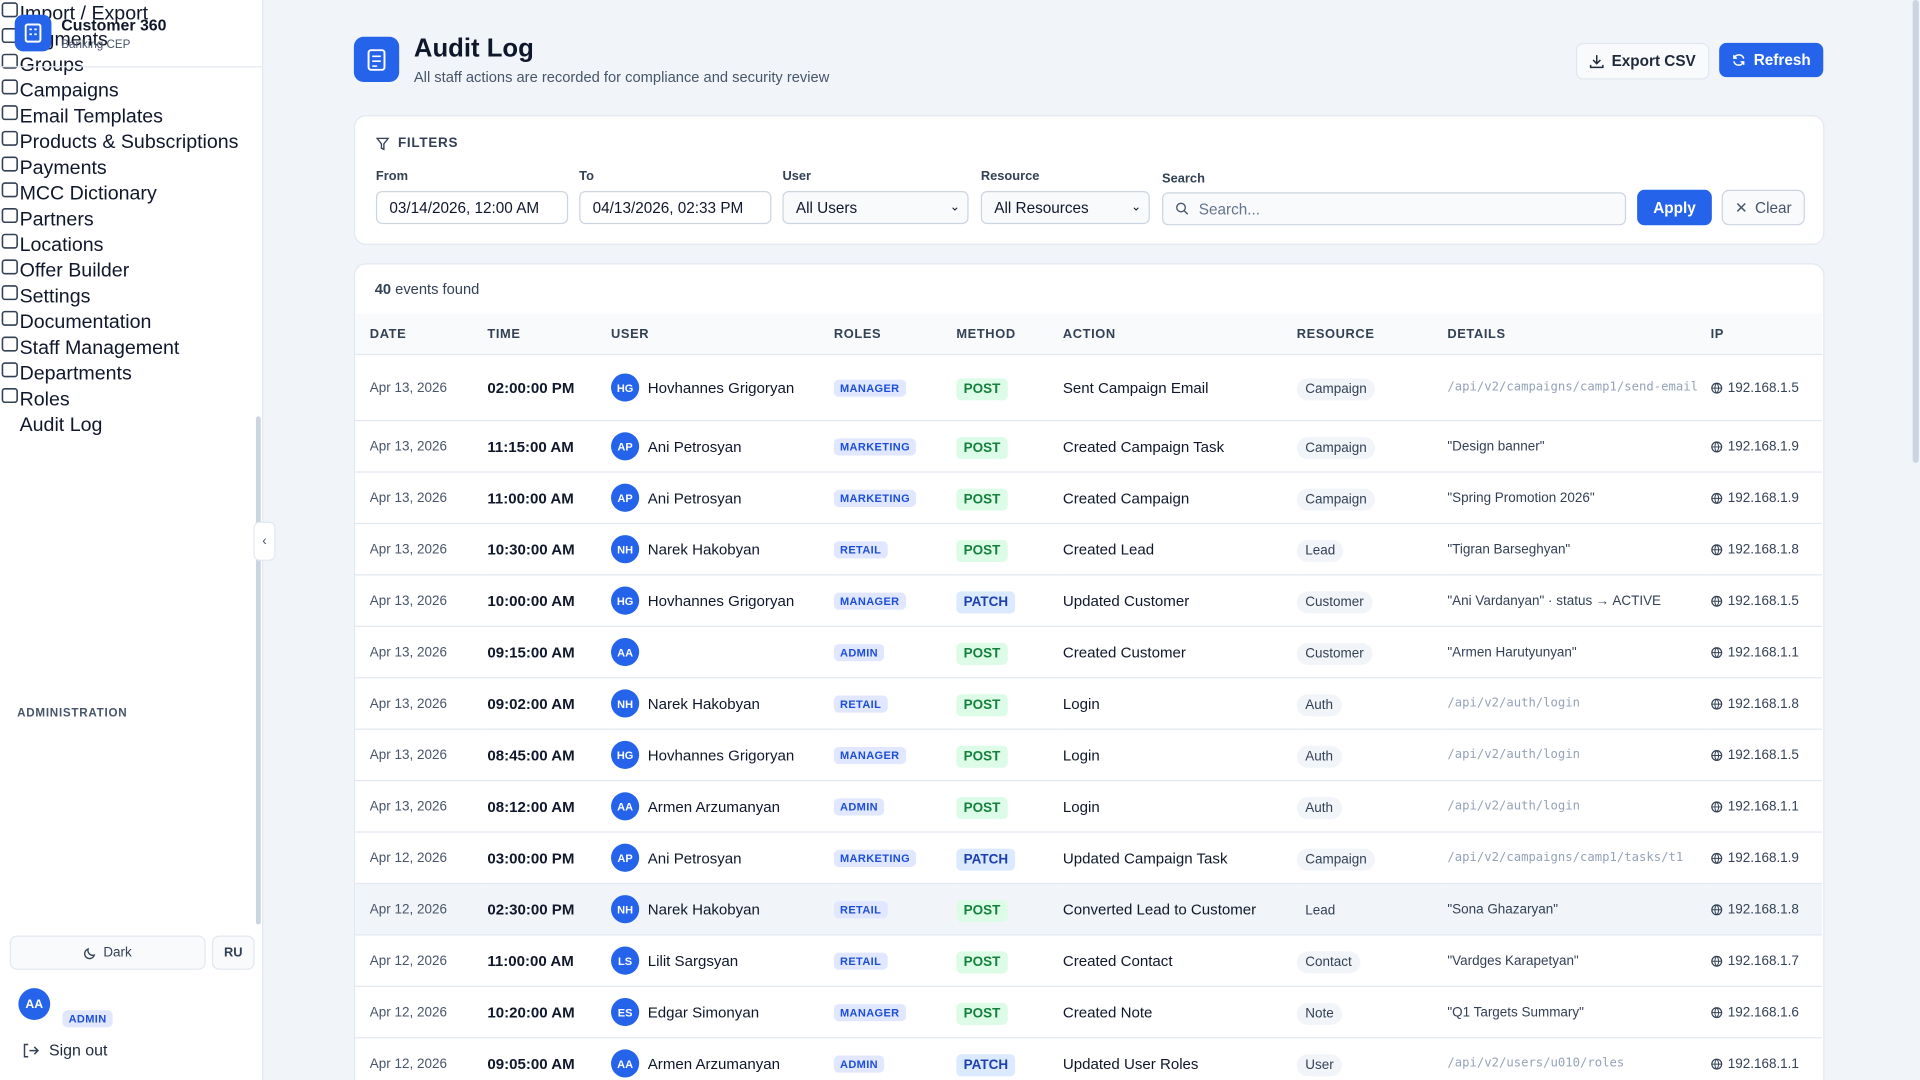 The image size is (1920, 1080). I want to click on role-badge: MARKETING, so click(875, 498).